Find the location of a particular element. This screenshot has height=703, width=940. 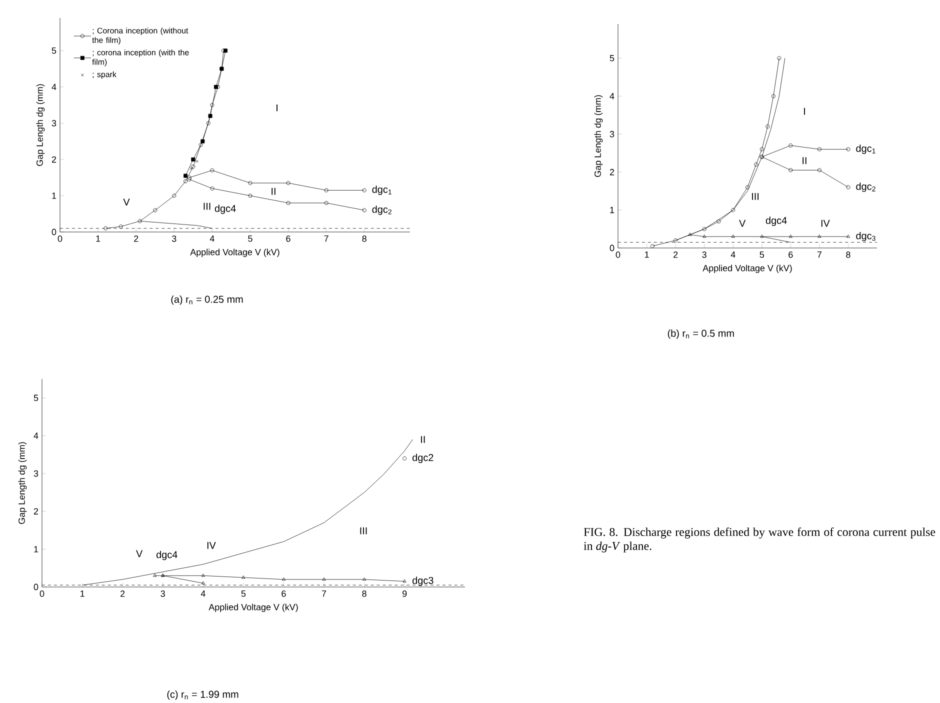

x-tick-label: 9 is located at coordinates (404, 593).